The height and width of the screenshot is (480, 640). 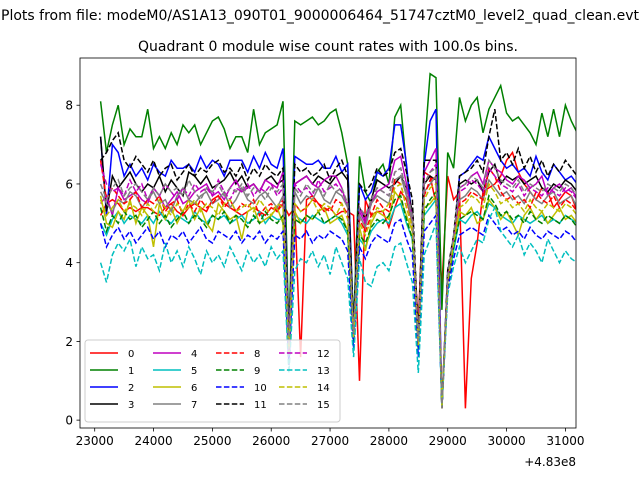 What do you see at coordinates (131, 354) in the screenshot?
I see `legend-label-0: 0` at bounding box center [131, 354].